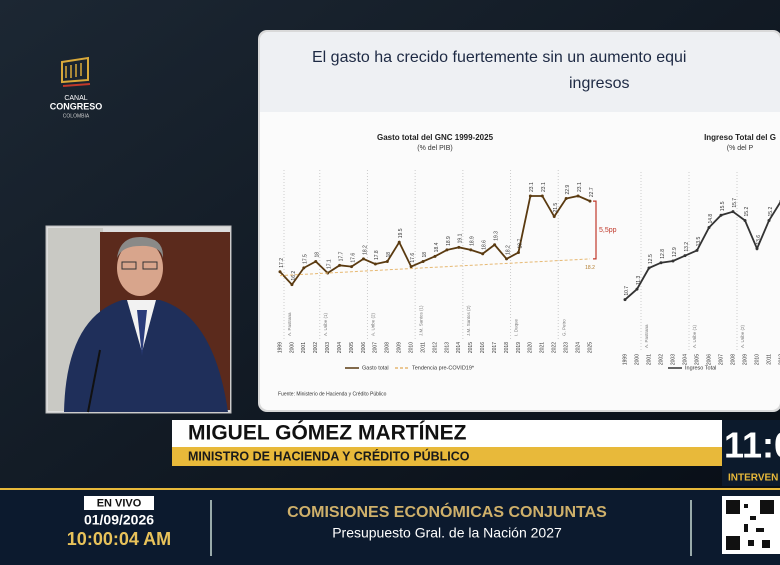  What do you see at coordinates (566, 347) in the screenshot?
I see `x-tick-label: 2023` at bounding box center [566, 347].